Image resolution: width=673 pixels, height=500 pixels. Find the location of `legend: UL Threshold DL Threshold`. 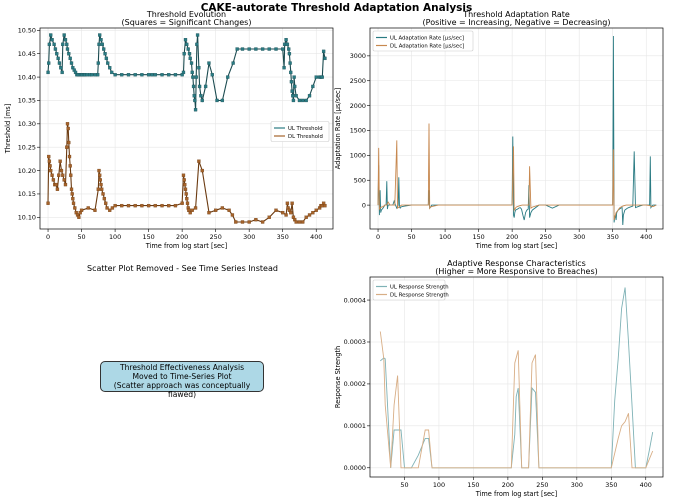

legend: UL Threshold DL Threshold is located at coordinates (300, 131).